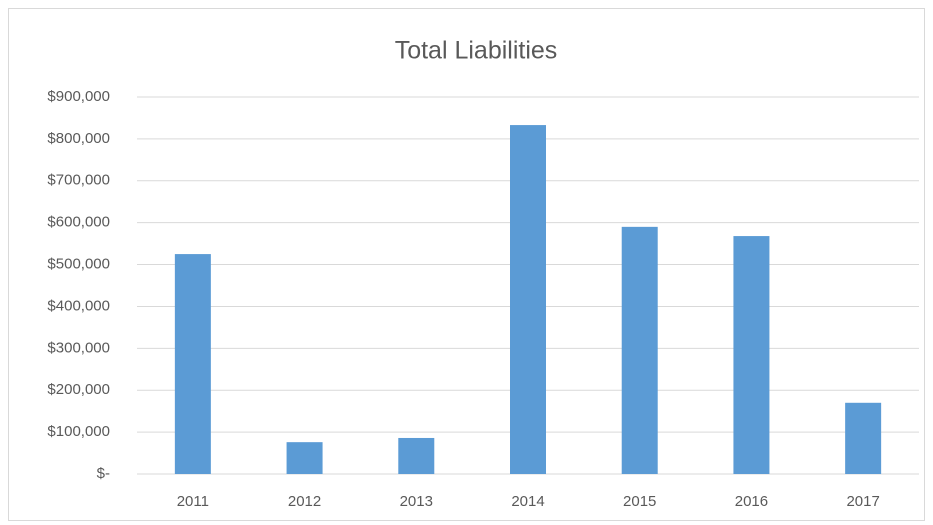 The image size is (933, 525). Describe the element at coordinates (78, 305) in the screenshot. I see `y-tick-label: $400,000` at that location.